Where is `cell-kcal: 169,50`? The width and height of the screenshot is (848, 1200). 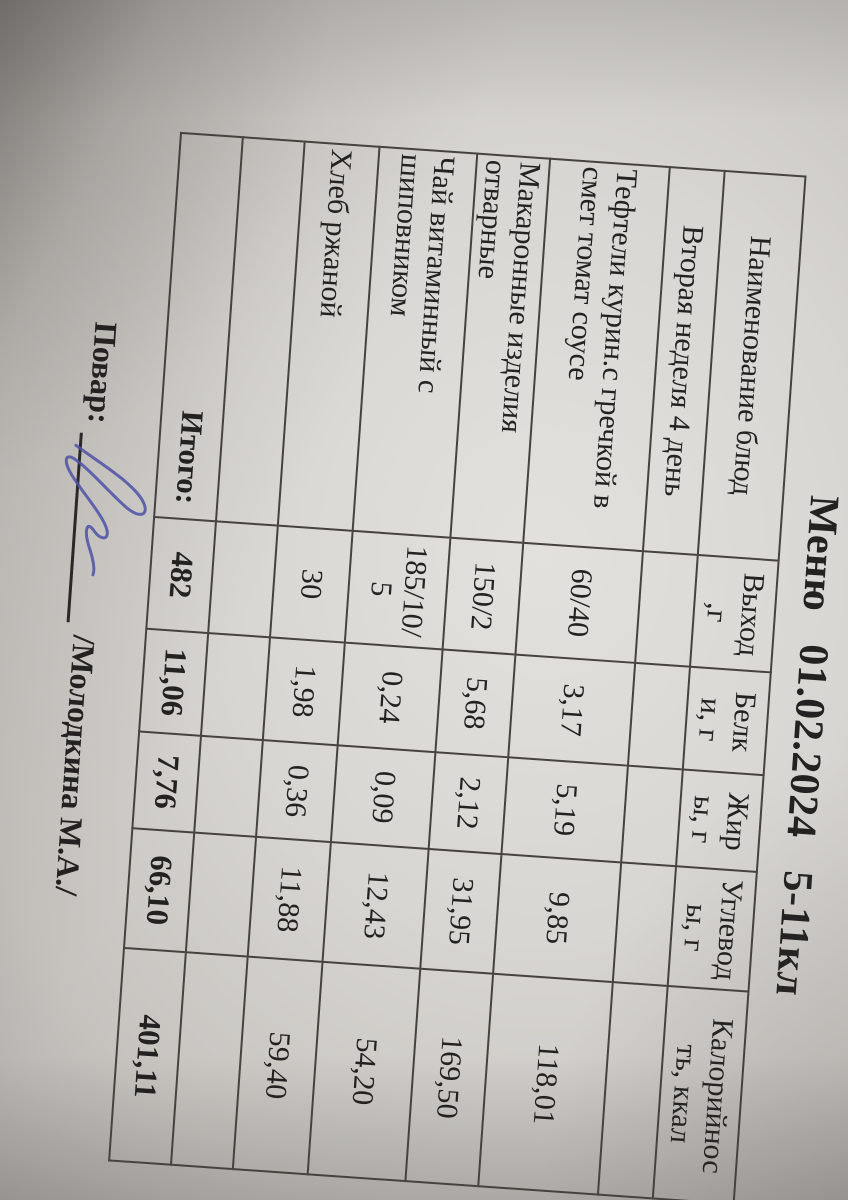
cell-kcal: 169,50 is located at coordinates (449, 1077).